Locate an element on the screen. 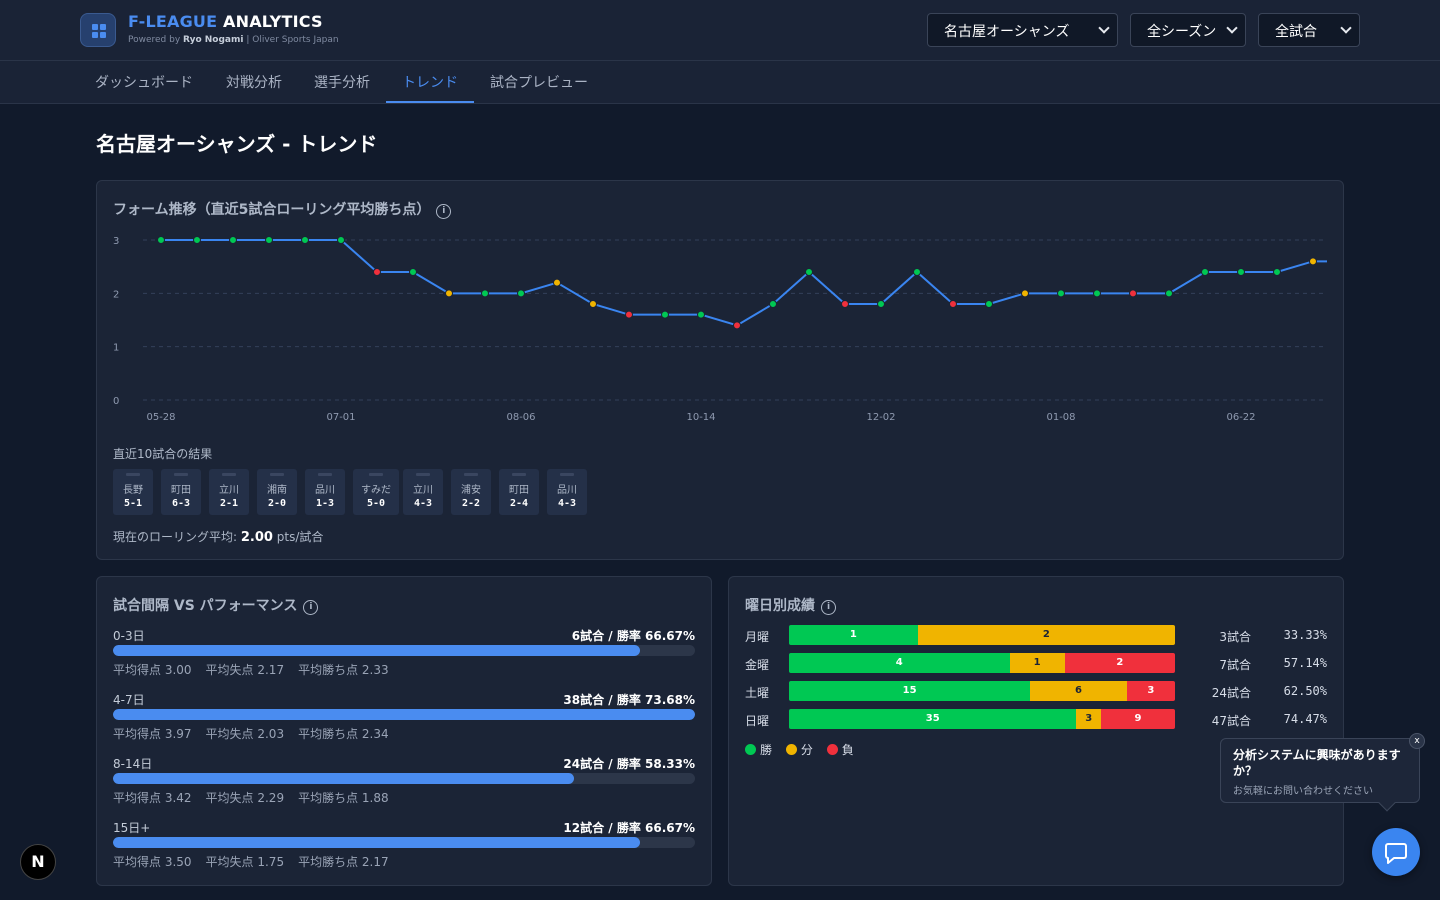 This screenshot has width=1440, height=900. contact-popup: 分析システムに興味がありますか？ お気軽にお問い合わせください is located at coordinates (1320, 775).